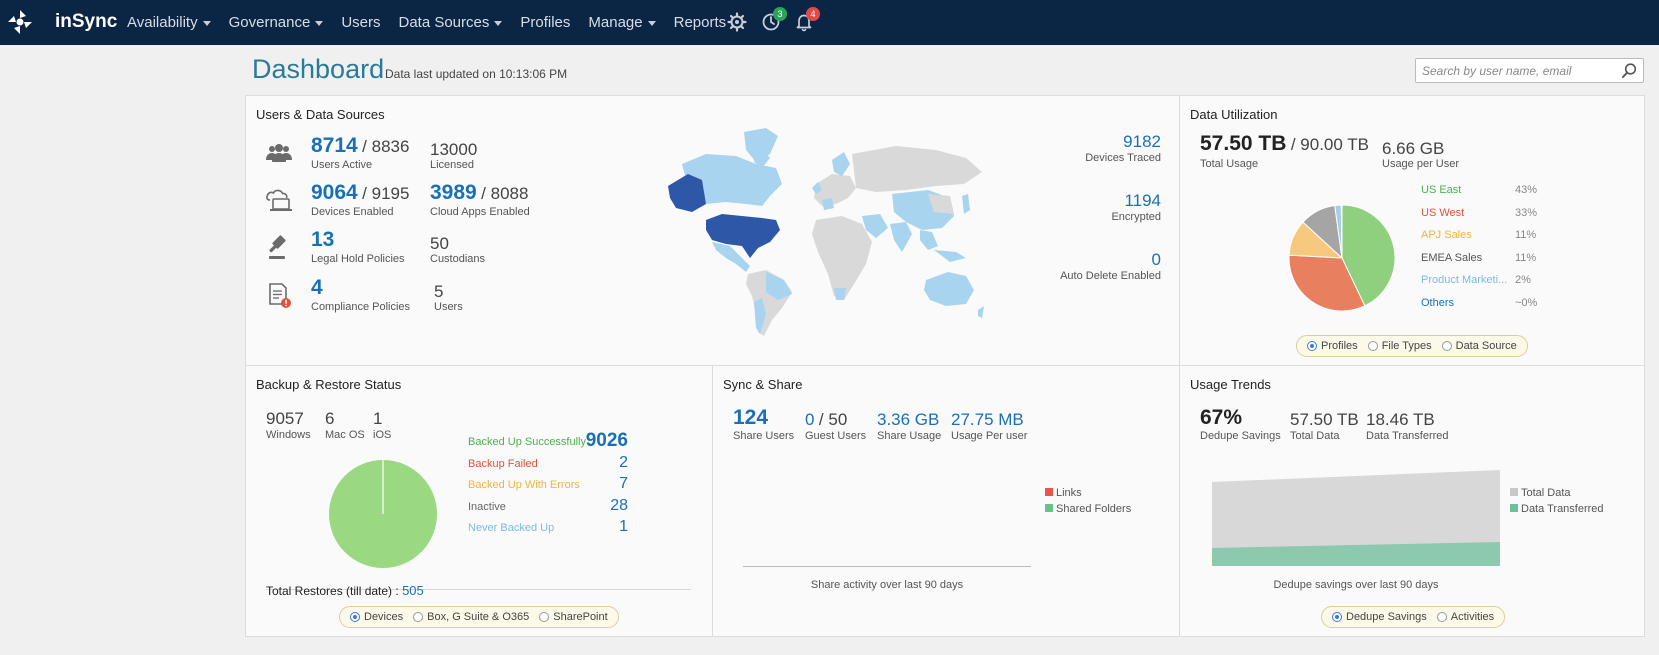  Describe the element at coordinates (360, 22) in the screenshot. I see `nav-item-users: Users` at that location.